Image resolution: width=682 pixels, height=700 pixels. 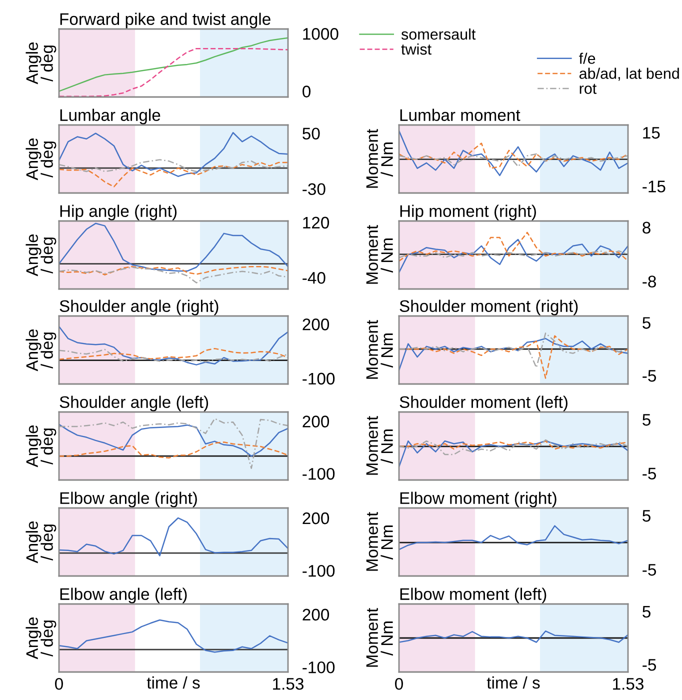 I want to click on legend-label: ab/ad, lat bend, so click(x=629, y=74).